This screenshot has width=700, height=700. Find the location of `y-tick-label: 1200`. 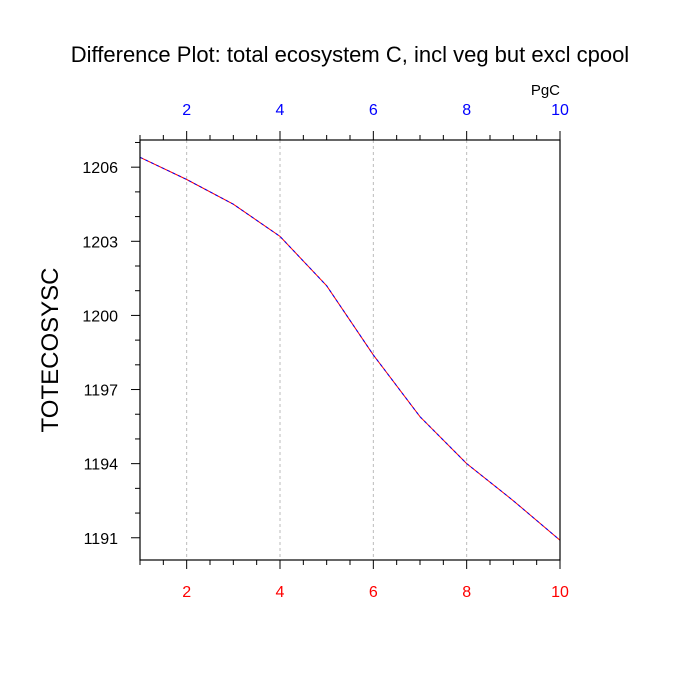

y-tick-label: 1200 is located at coordinates (100, 316).